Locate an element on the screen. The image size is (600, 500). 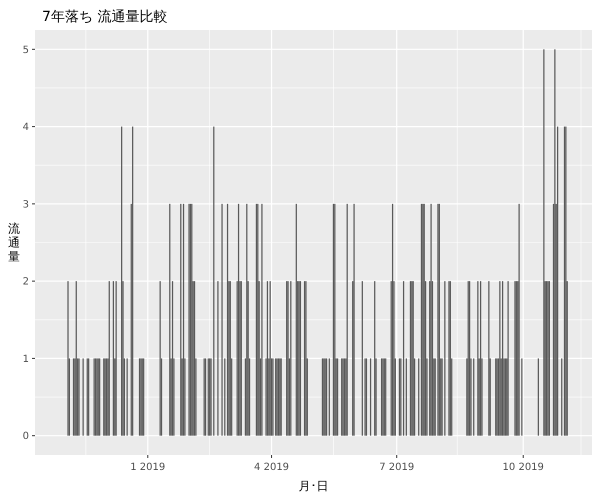
y-tick-label: 5 is located at coordinates (25, 50).